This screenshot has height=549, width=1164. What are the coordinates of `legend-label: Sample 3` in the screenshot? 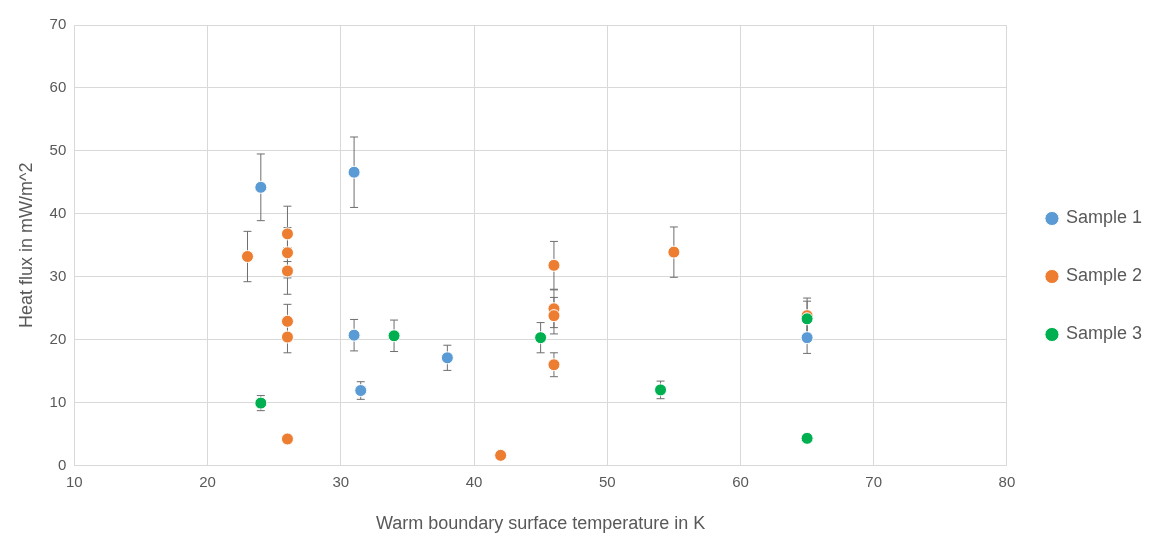 It's located at (1103, 333).